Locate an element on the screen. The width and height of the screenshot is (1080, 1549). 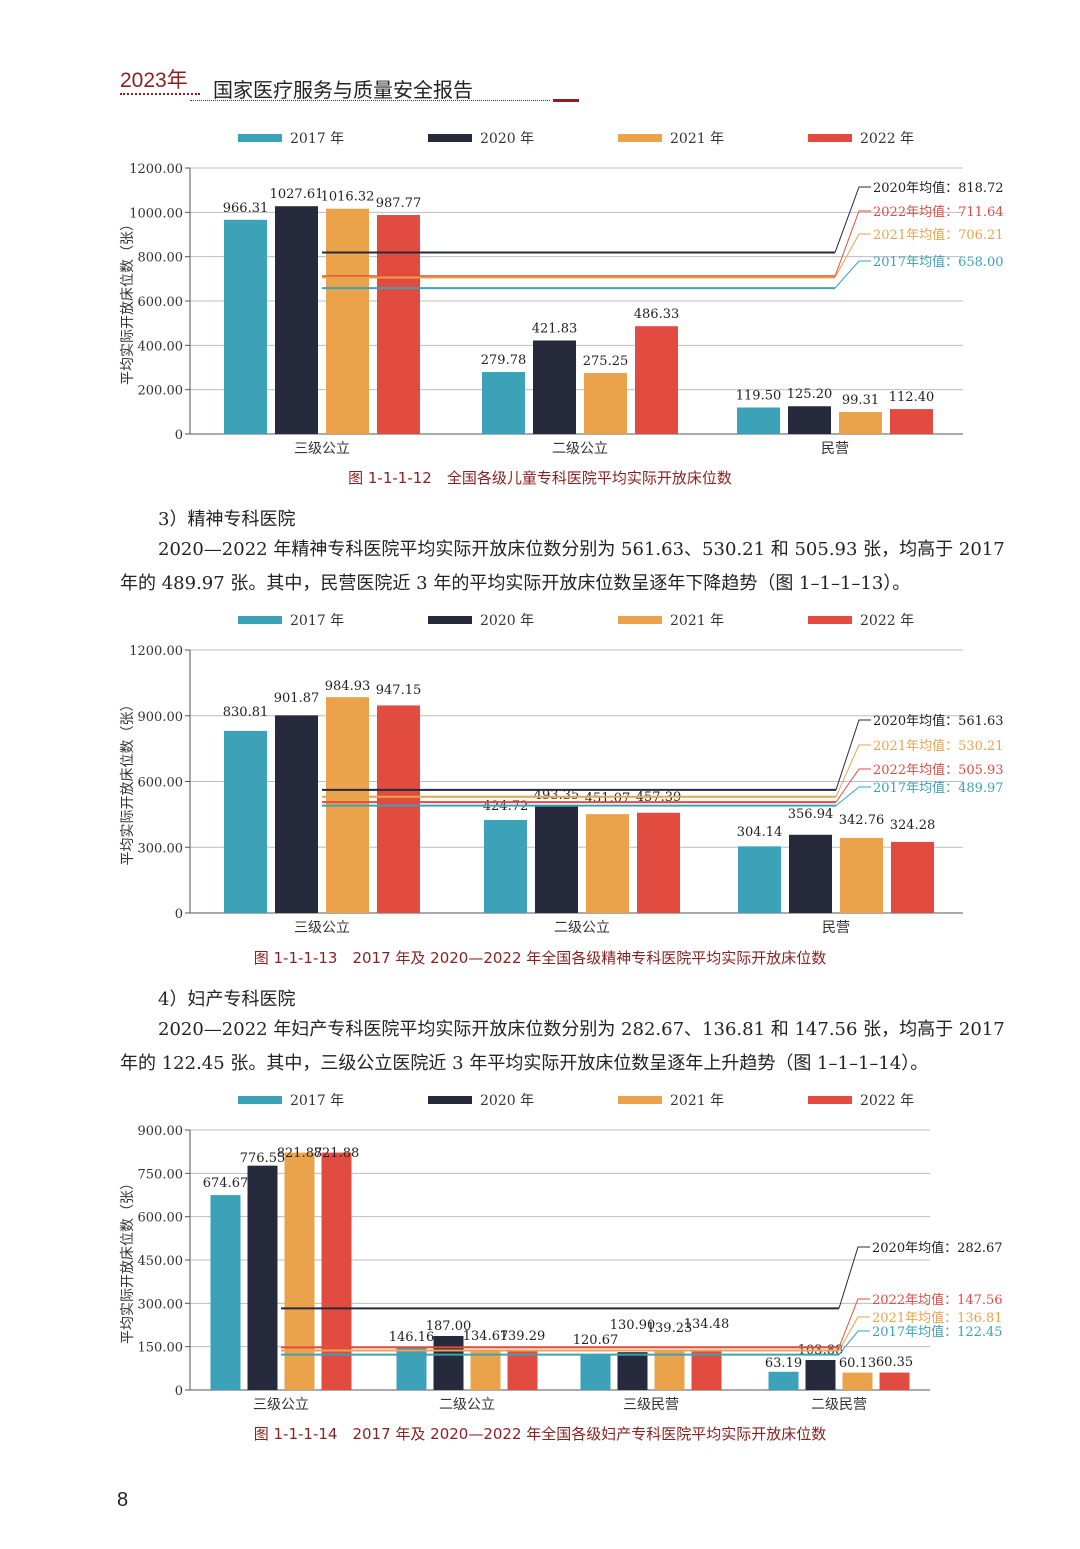
average-label: 2017年均值：122.45 is located at coordinates (937, 1332).